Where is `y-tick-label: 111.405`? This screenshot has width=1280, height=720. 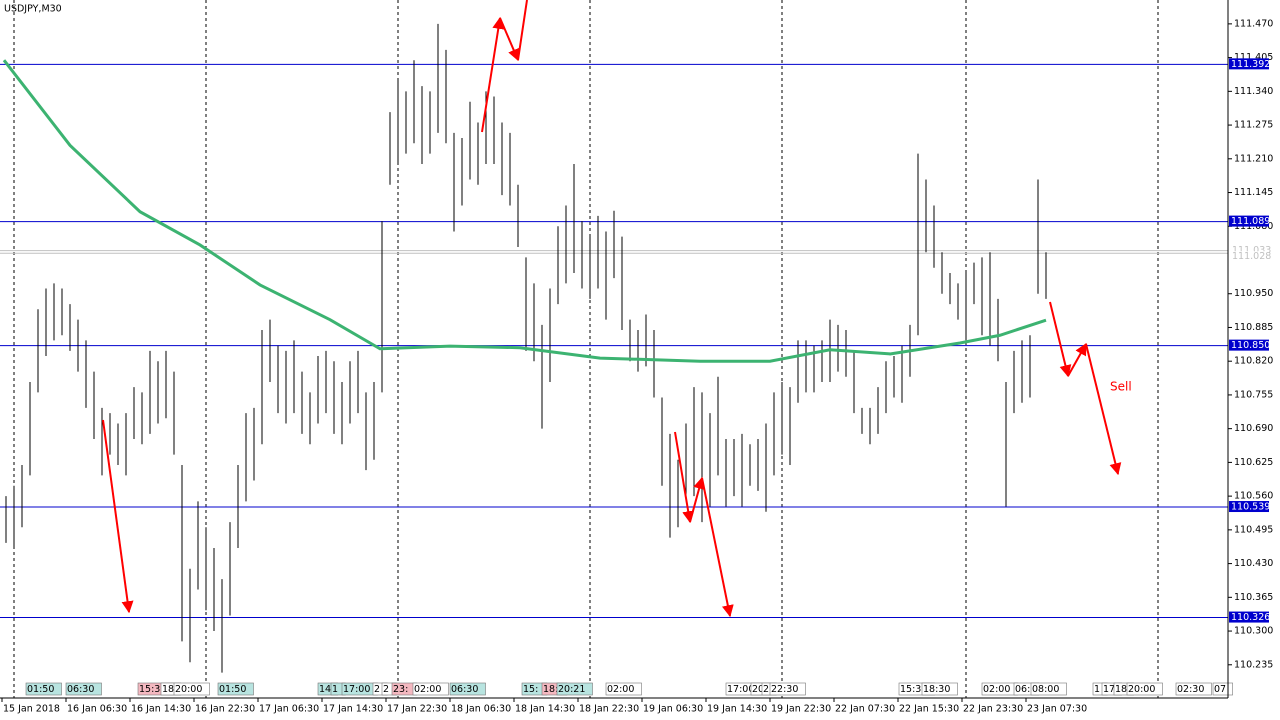
y-tick-label: 111.405 is located at coordinates (1253, 57).